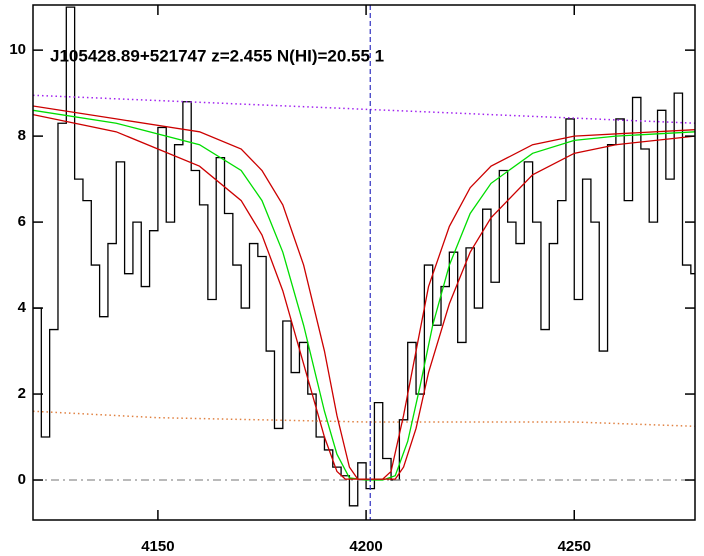  Describe the element at coordinates (217, 55) in the screenshot. I see `annotation: J105428.89+521747 z=2.455 N(HI)=20.55 1` at that location.